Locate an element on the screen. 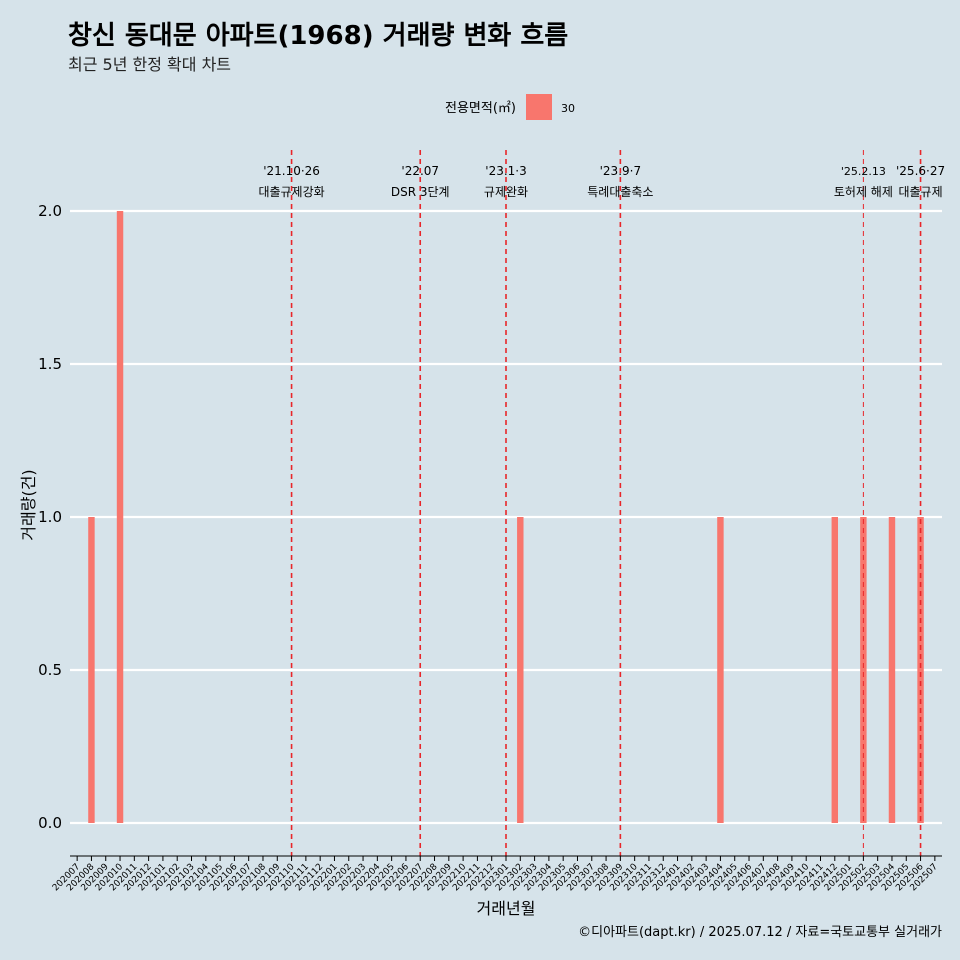 This screenshot has height=960, width=960. annotation-date: '21.10·26 is located at coordinates (291, 171).